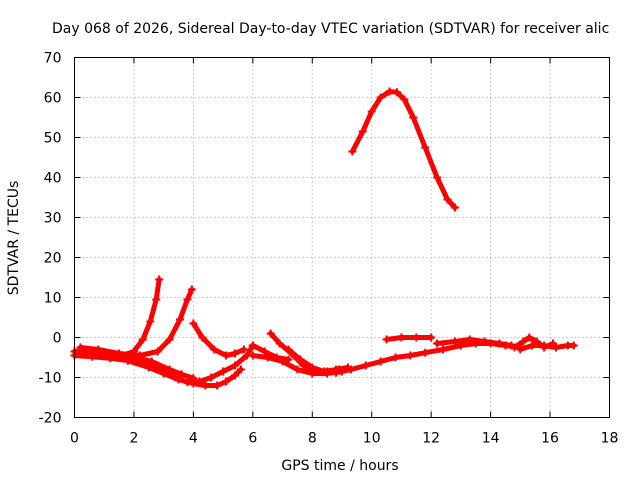 The image size is (640, 480). I want to click on series-upper-track, so click(409, 338).